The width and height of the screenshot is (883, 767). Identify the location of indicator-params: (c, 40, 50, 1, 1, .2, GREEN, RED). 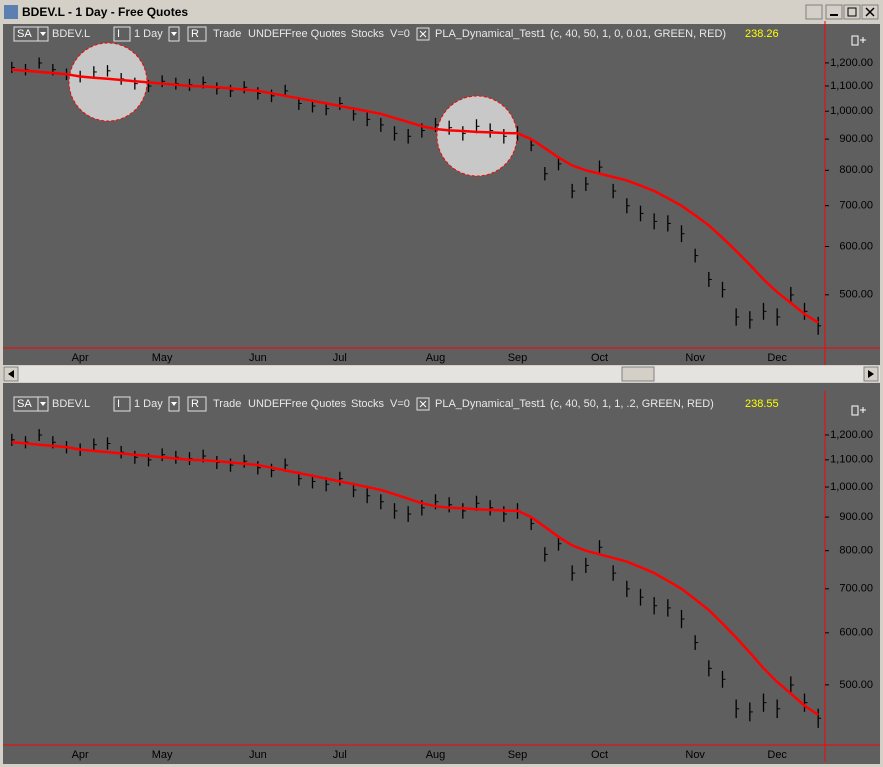
(632, 404).